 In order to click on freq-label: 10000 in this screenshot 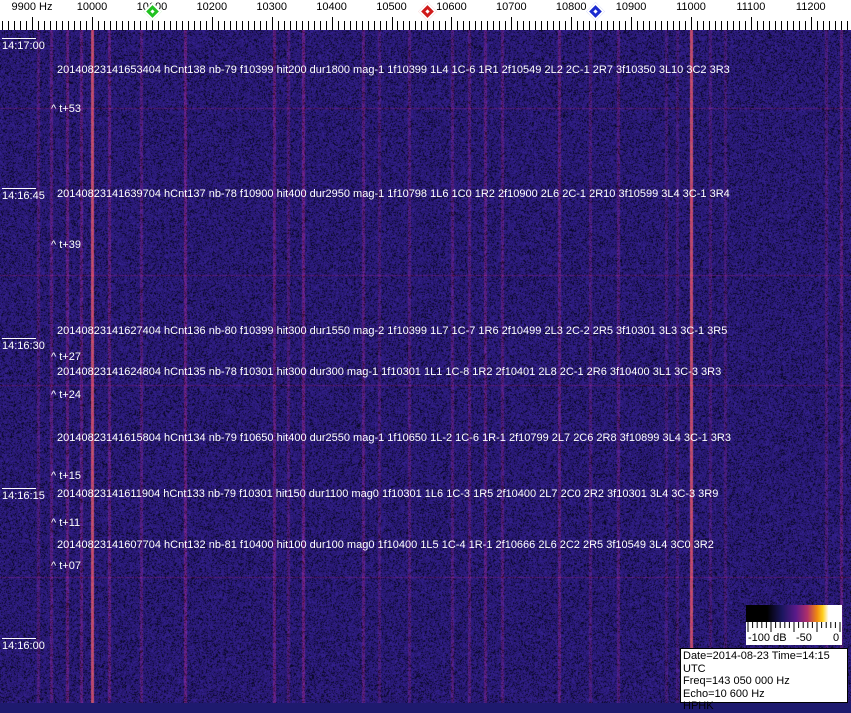, I will do `click(92, 7)`.